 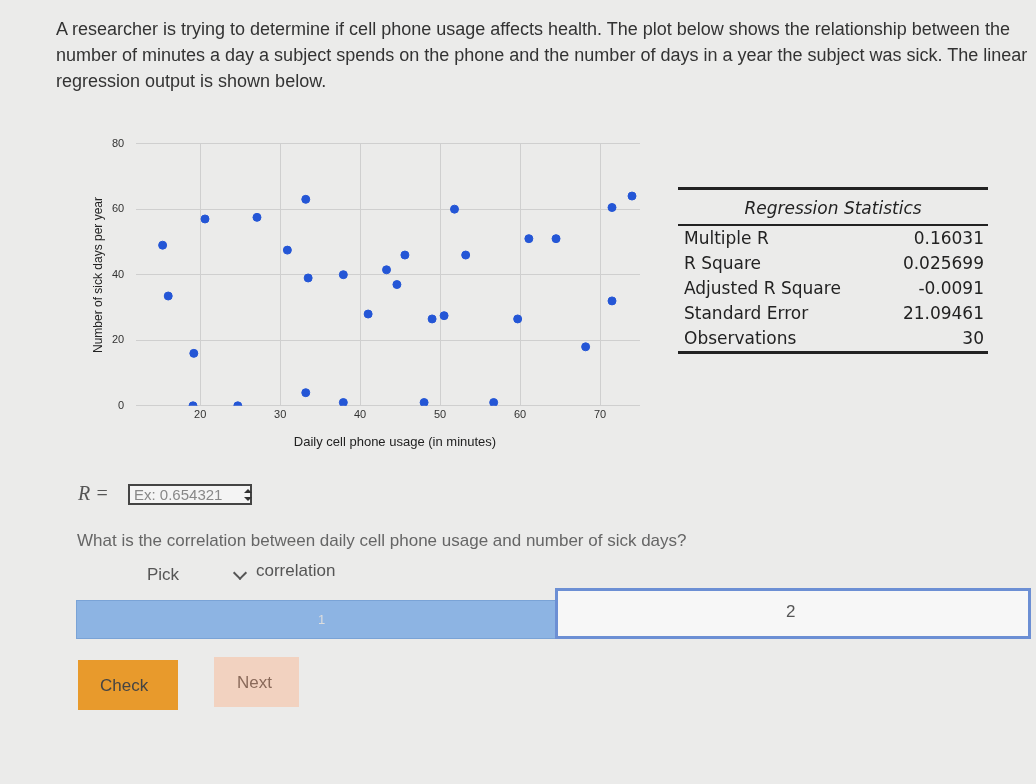 What do you see at coordinates (791, 612) in the screenshot?
I see `text: 2` at bounding box center [791, 612].